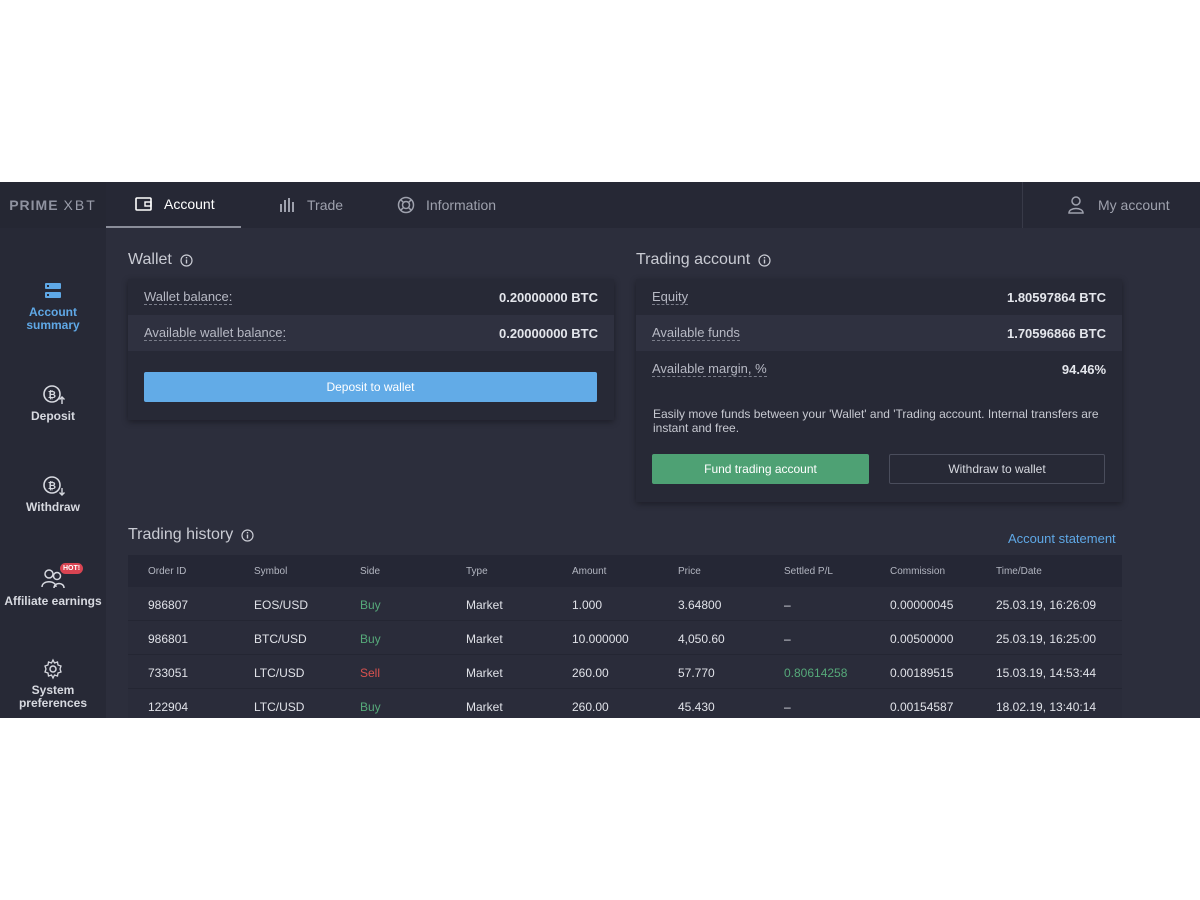 Image resolution: width=1200 pixels, height=900 pixels. I want to click on tab-information: Information, so click(446, 205).